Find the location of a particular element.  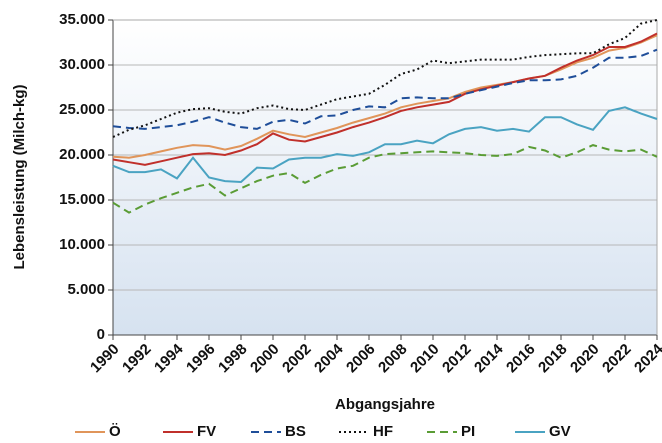

x-tick-label: 1996 is located at coordinates (201, 359).